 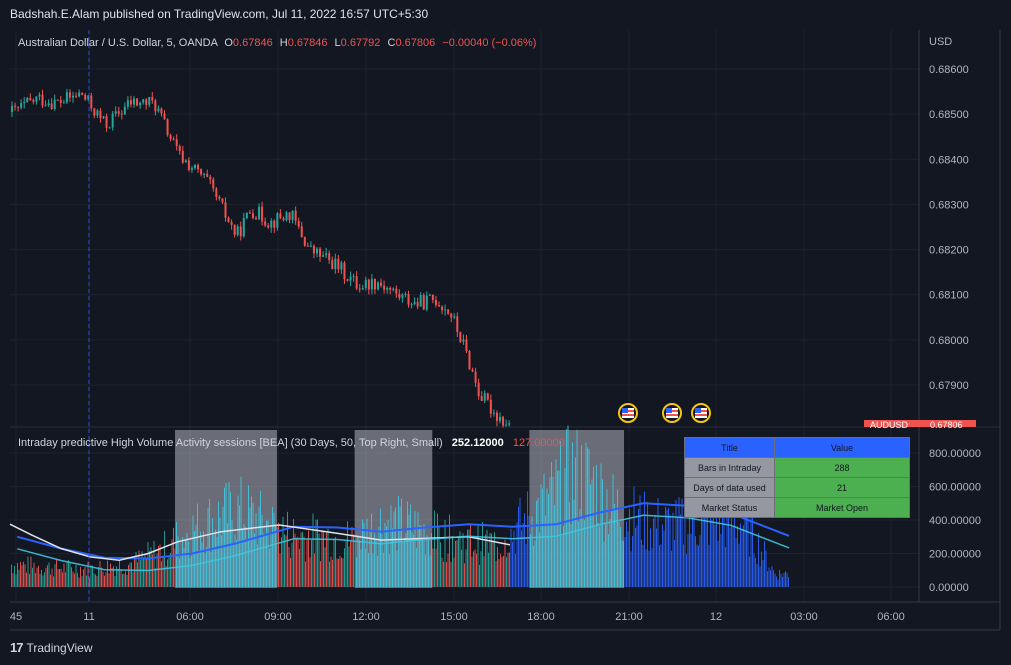 What do you see at coordinates (842, 447) in the screenshot?
I see `table-header-value: Value` at bounding box center [842, 447].